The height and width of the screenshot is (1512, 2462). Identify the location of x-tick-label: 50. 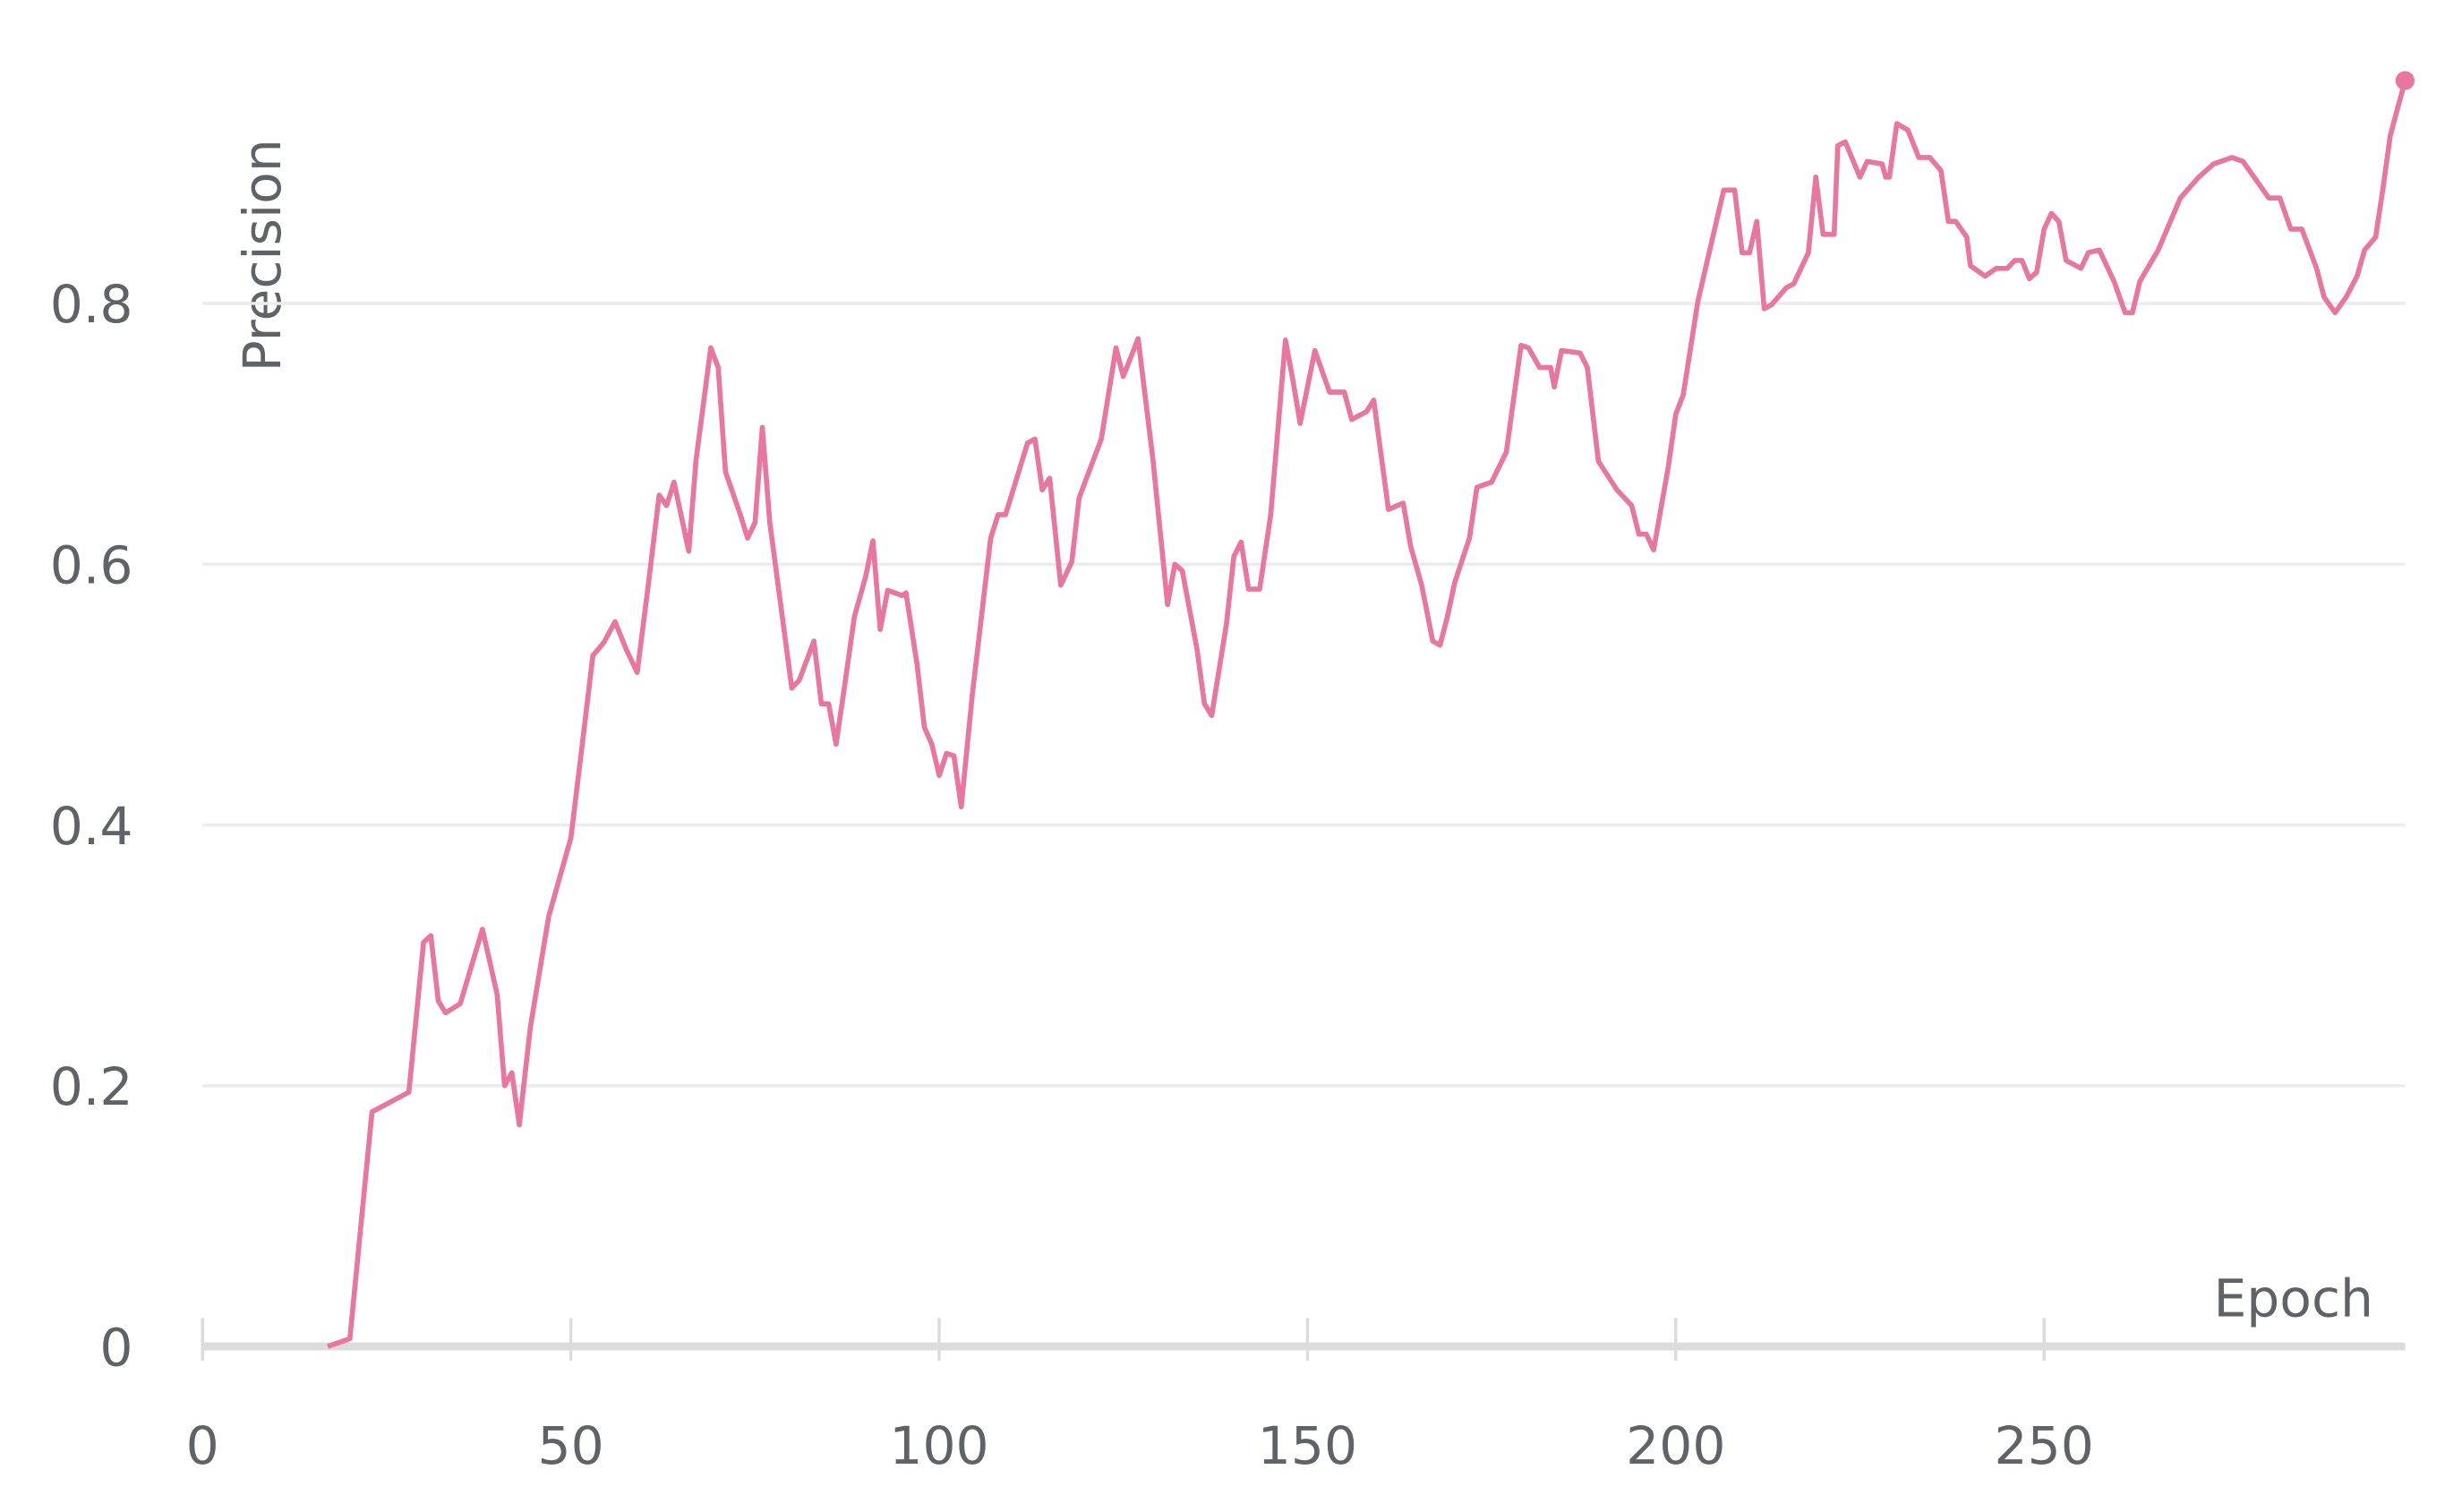
(571, 1445).